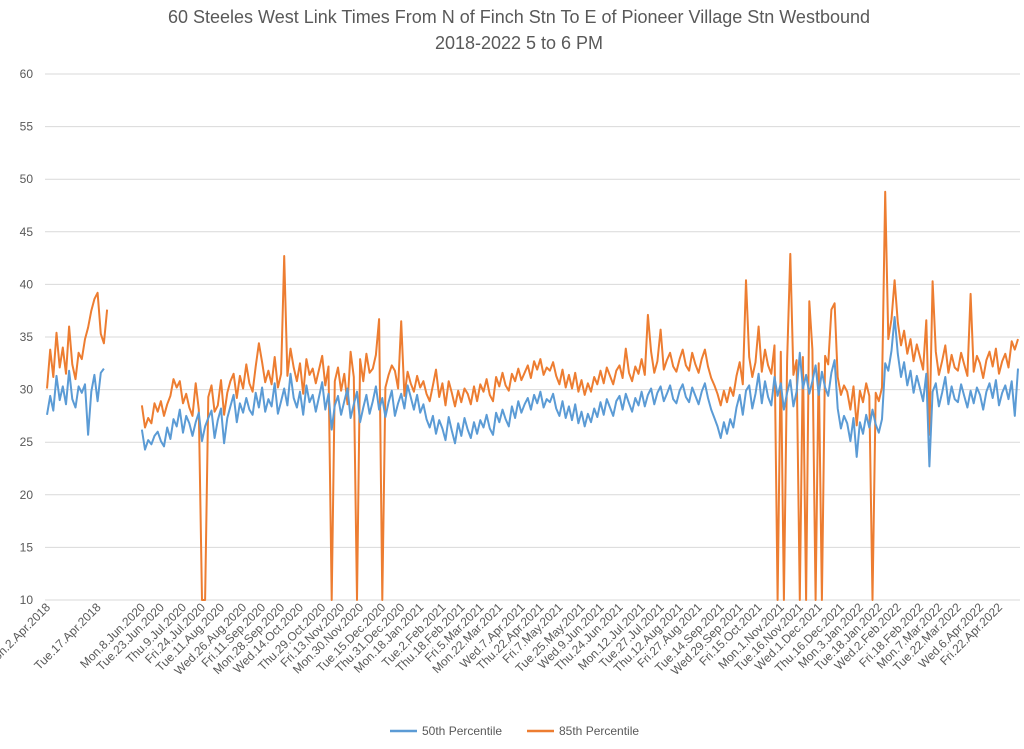 The image size is (1024, 749). What do you see at coordinates (27, 390) in the screenshot?
I see `y-tick-label-30: 30` at bounding box center [27, 390].